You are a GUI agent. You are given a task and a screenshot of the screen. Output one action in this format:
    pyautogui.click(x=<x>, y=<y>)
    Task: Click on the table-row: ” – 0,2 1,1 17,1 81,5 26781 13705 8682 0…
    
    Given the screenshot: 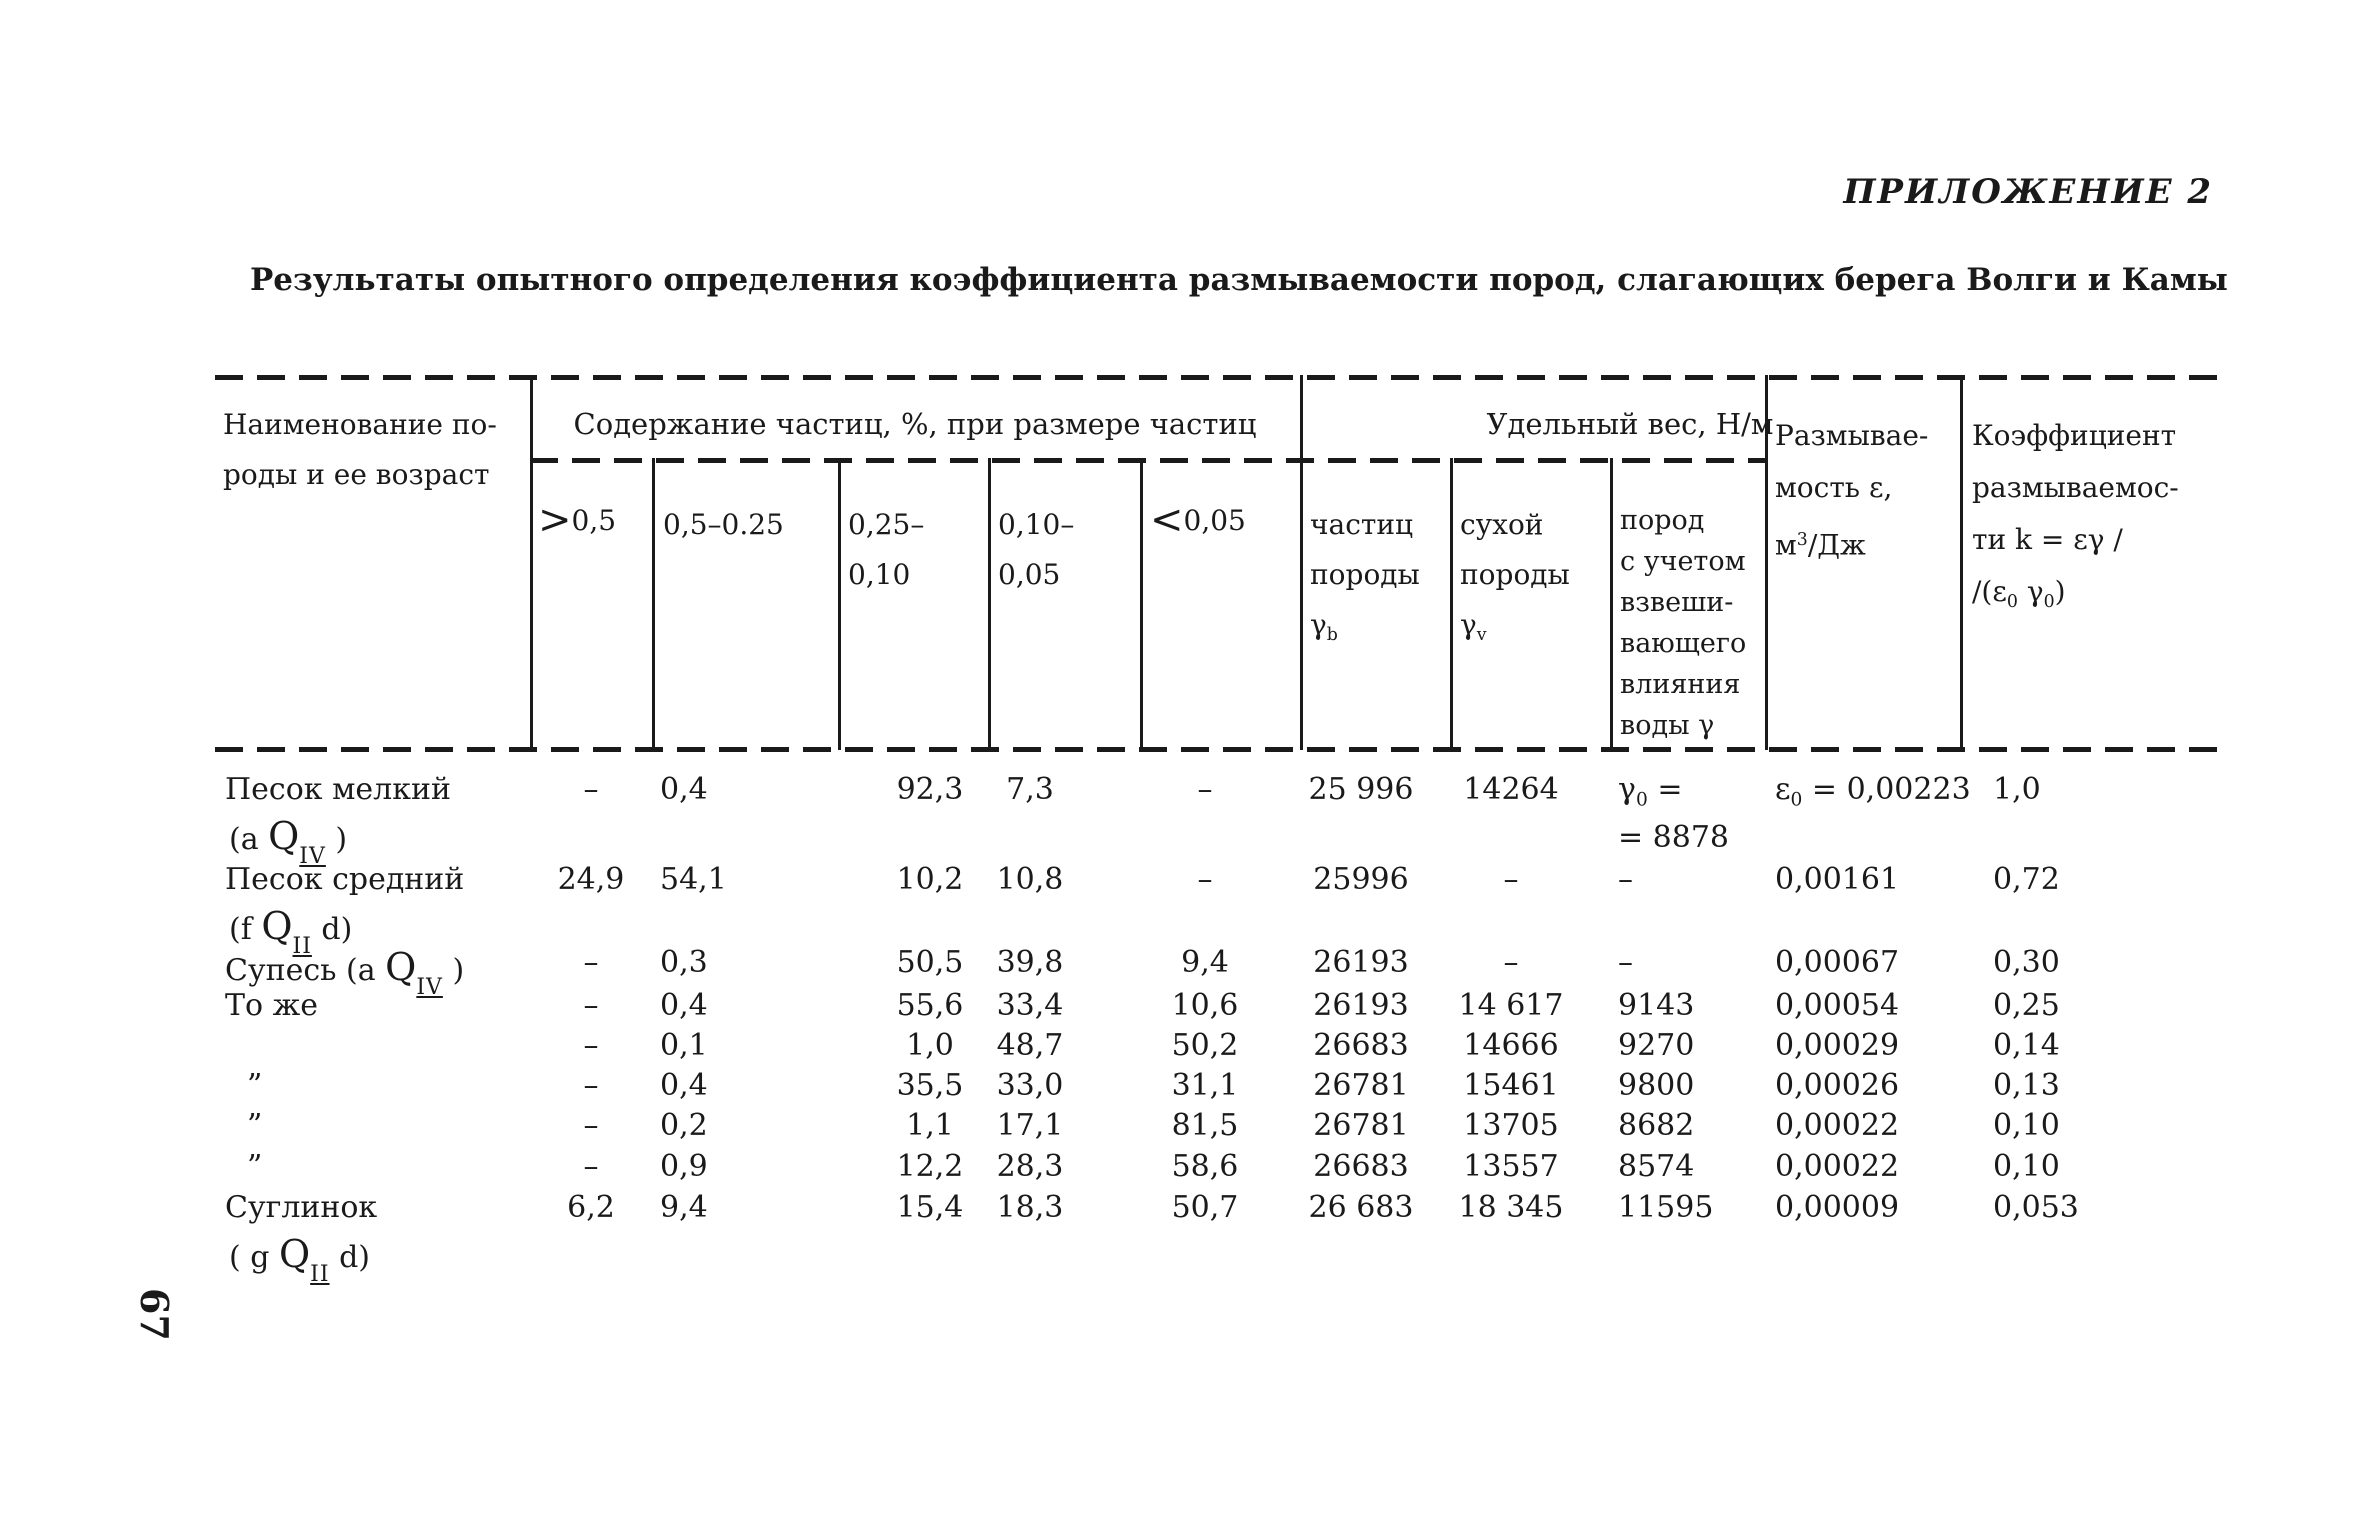 What is the action you would take?
    pyautogui.click(x=1225, y=1131)
    